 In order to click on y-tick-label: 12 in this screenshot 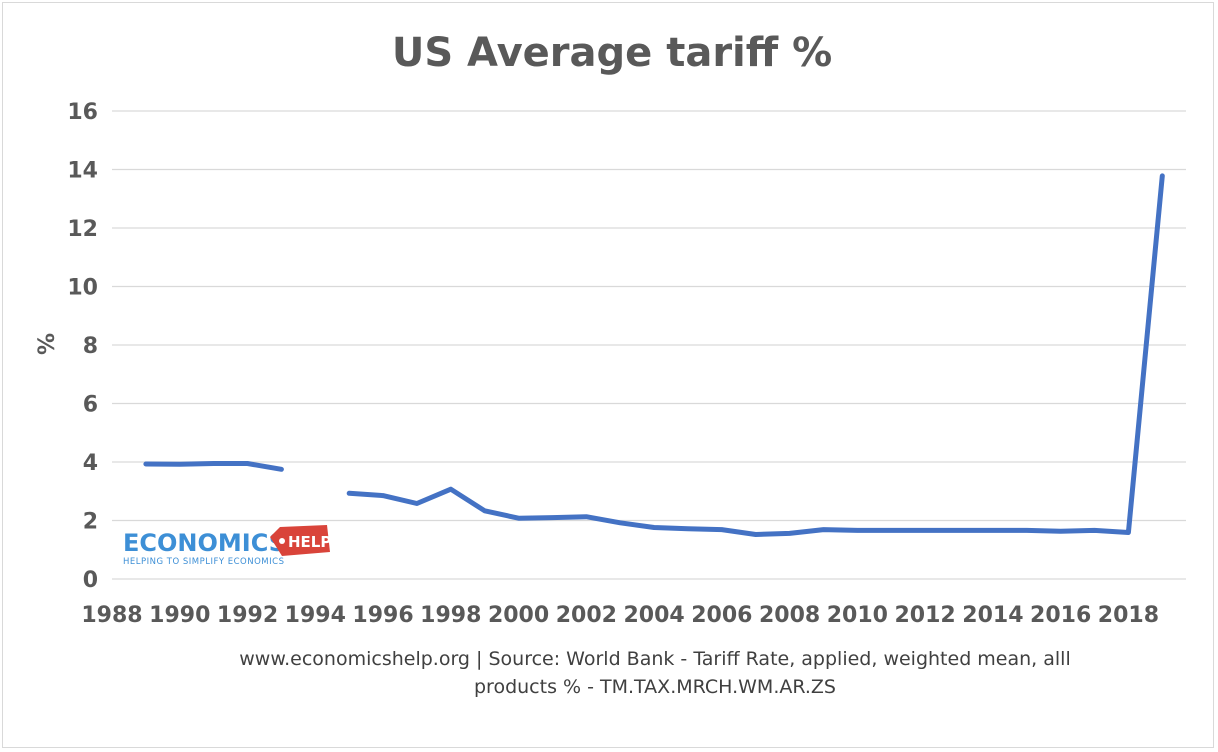, I will do `click(82, 229)`.